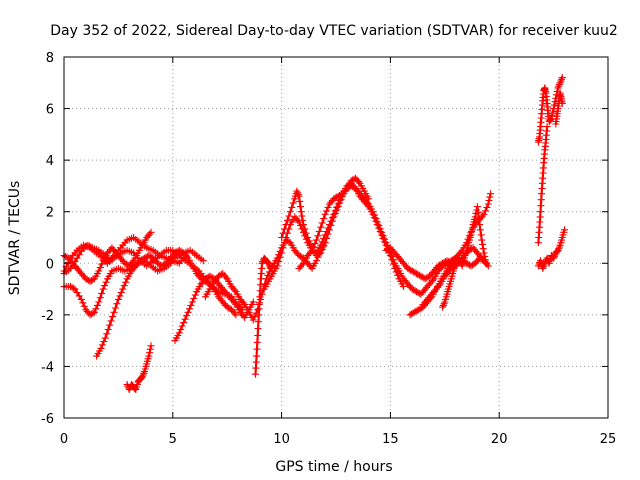 The image size is (640, 480). What do you see at coordinates (390, 439) in the screenshot?
I see `x-tick-label: 15` at bounding box center [390, 439].